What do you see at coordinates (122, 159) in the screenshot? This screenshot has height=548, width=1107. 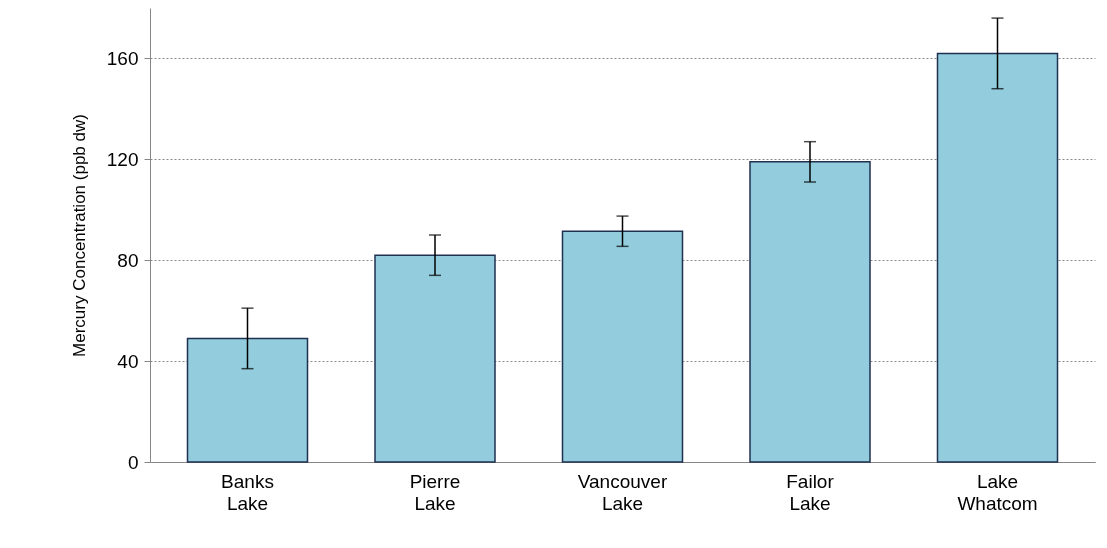 I see `y-tick-label: 120` at bounding box center [122, 159].